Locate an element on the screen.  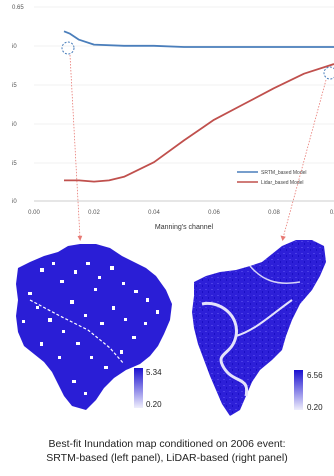
x-tick-labels: 0.00 0.02 0.04 0.06 0.08 0.1 is located at coordinates (181, 213).